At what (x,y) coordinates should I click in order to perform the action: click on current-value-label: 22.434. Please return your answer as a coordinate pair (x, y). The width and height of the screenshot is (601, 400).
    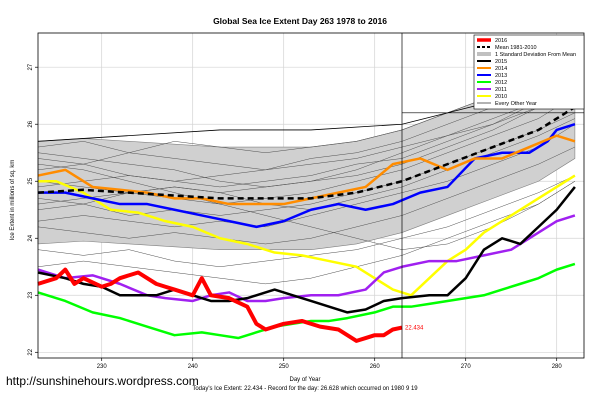
    Looking at the image, I should click on (414, 329).